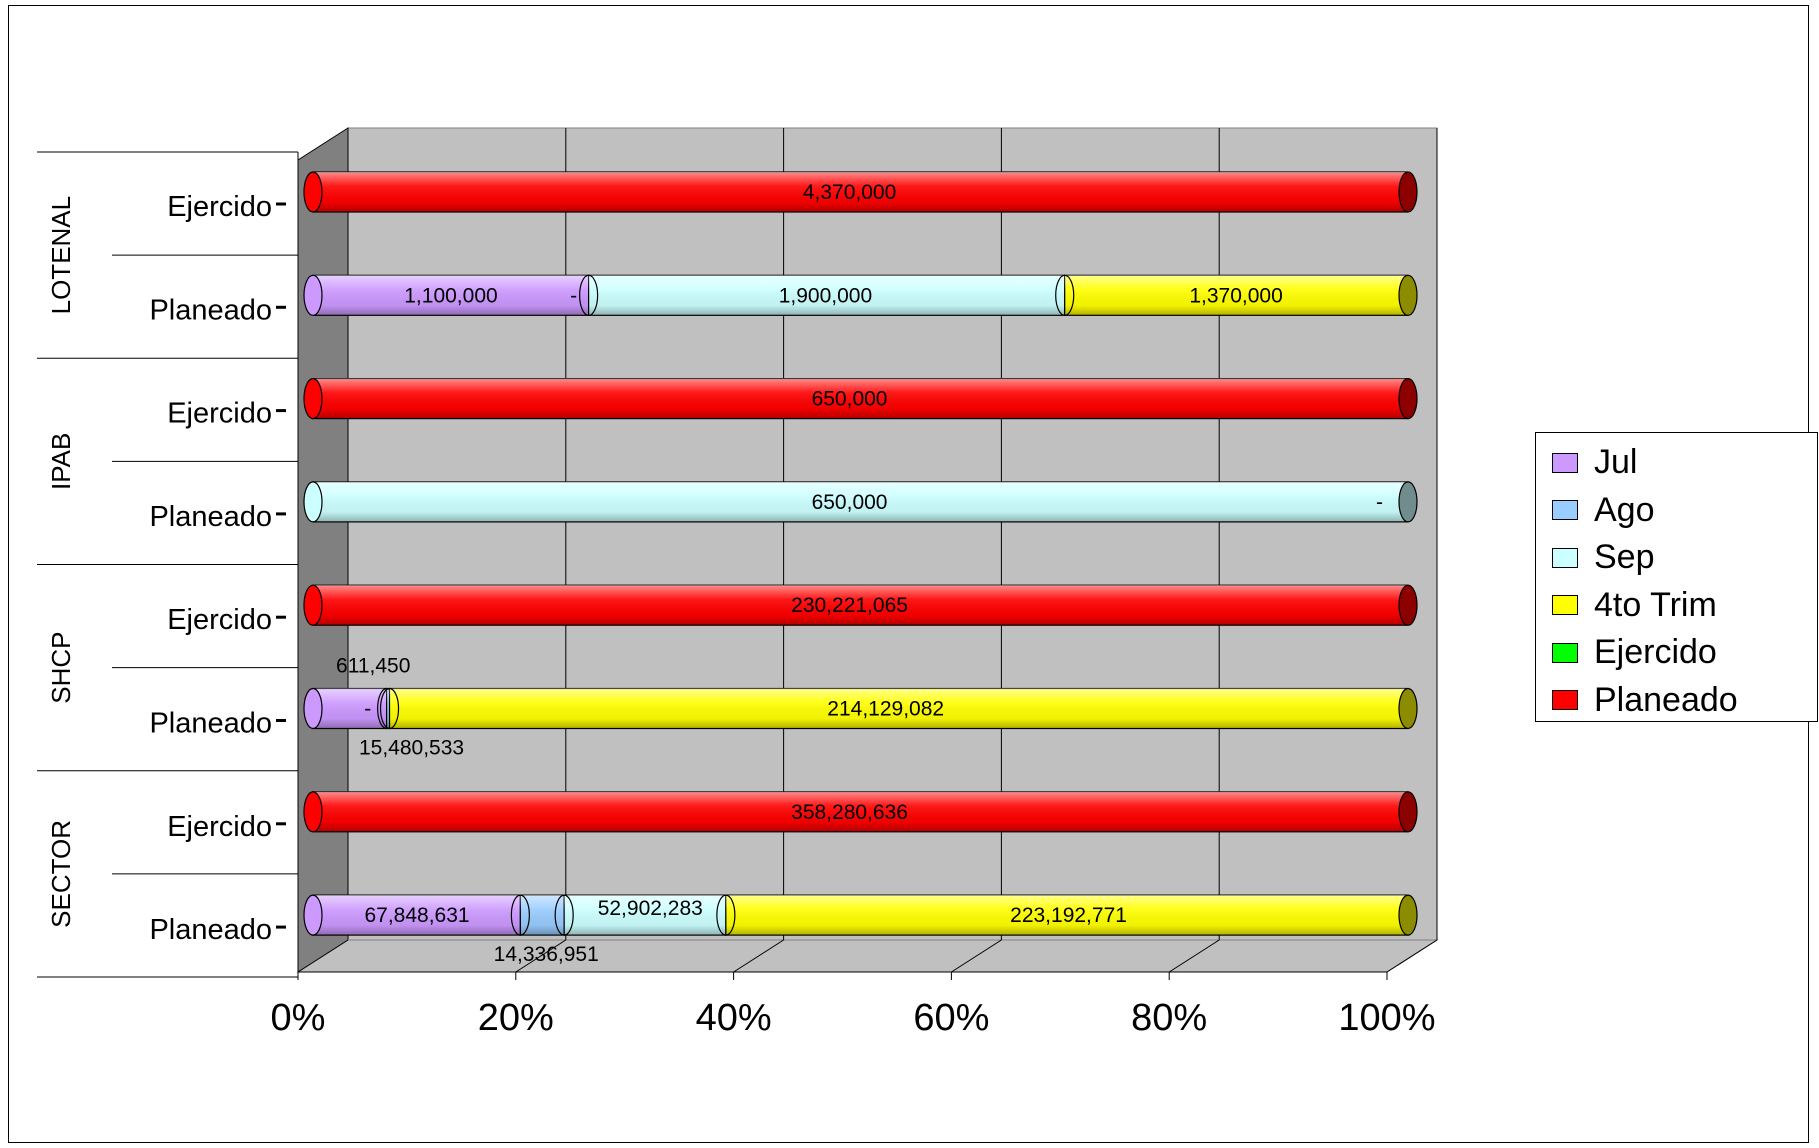 The width and height of the screenshot is (1819, 1148). Describe the element at coordinates (1655, 604) in the screenshot. I see `legend-label: 4to Trim` at that location.